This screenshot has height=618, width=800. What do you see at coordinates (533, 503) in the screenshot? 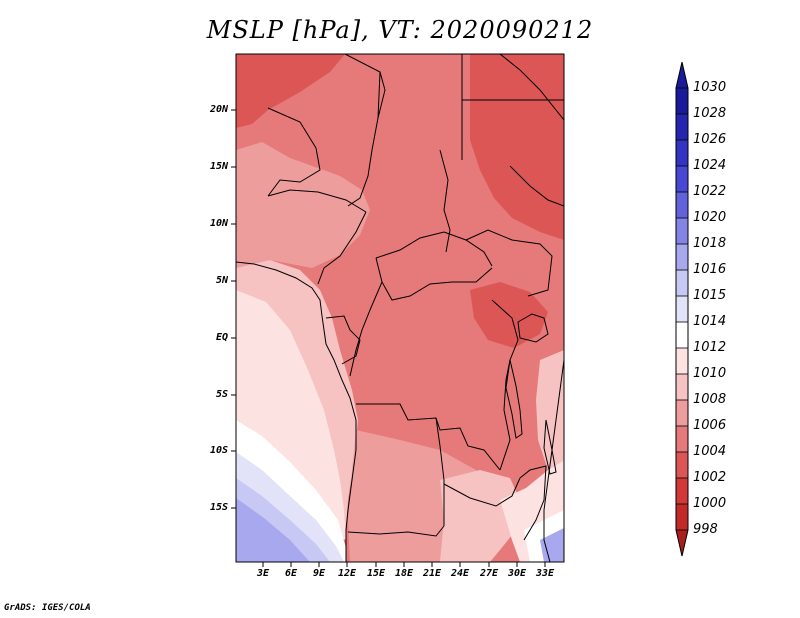
I see `border-mozambique` at bounding box center [533, 503].